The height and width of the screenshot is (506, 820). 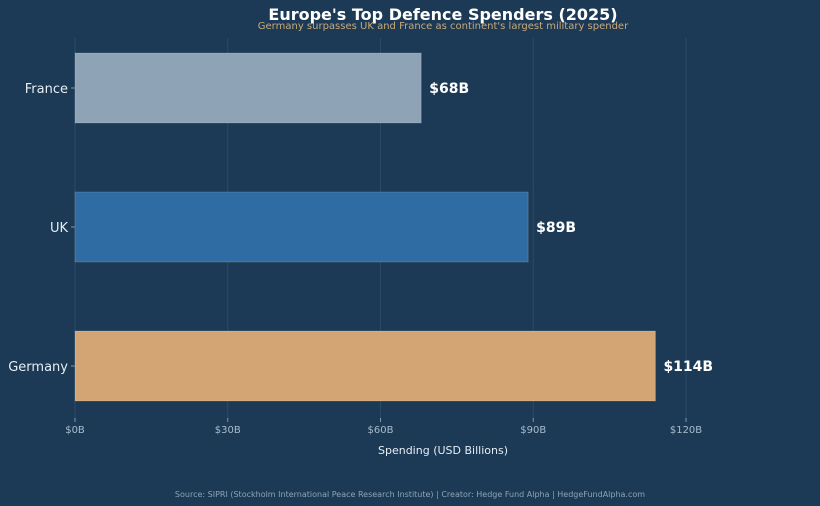 I want to click on category-label: France, so click(x=46, y=89).